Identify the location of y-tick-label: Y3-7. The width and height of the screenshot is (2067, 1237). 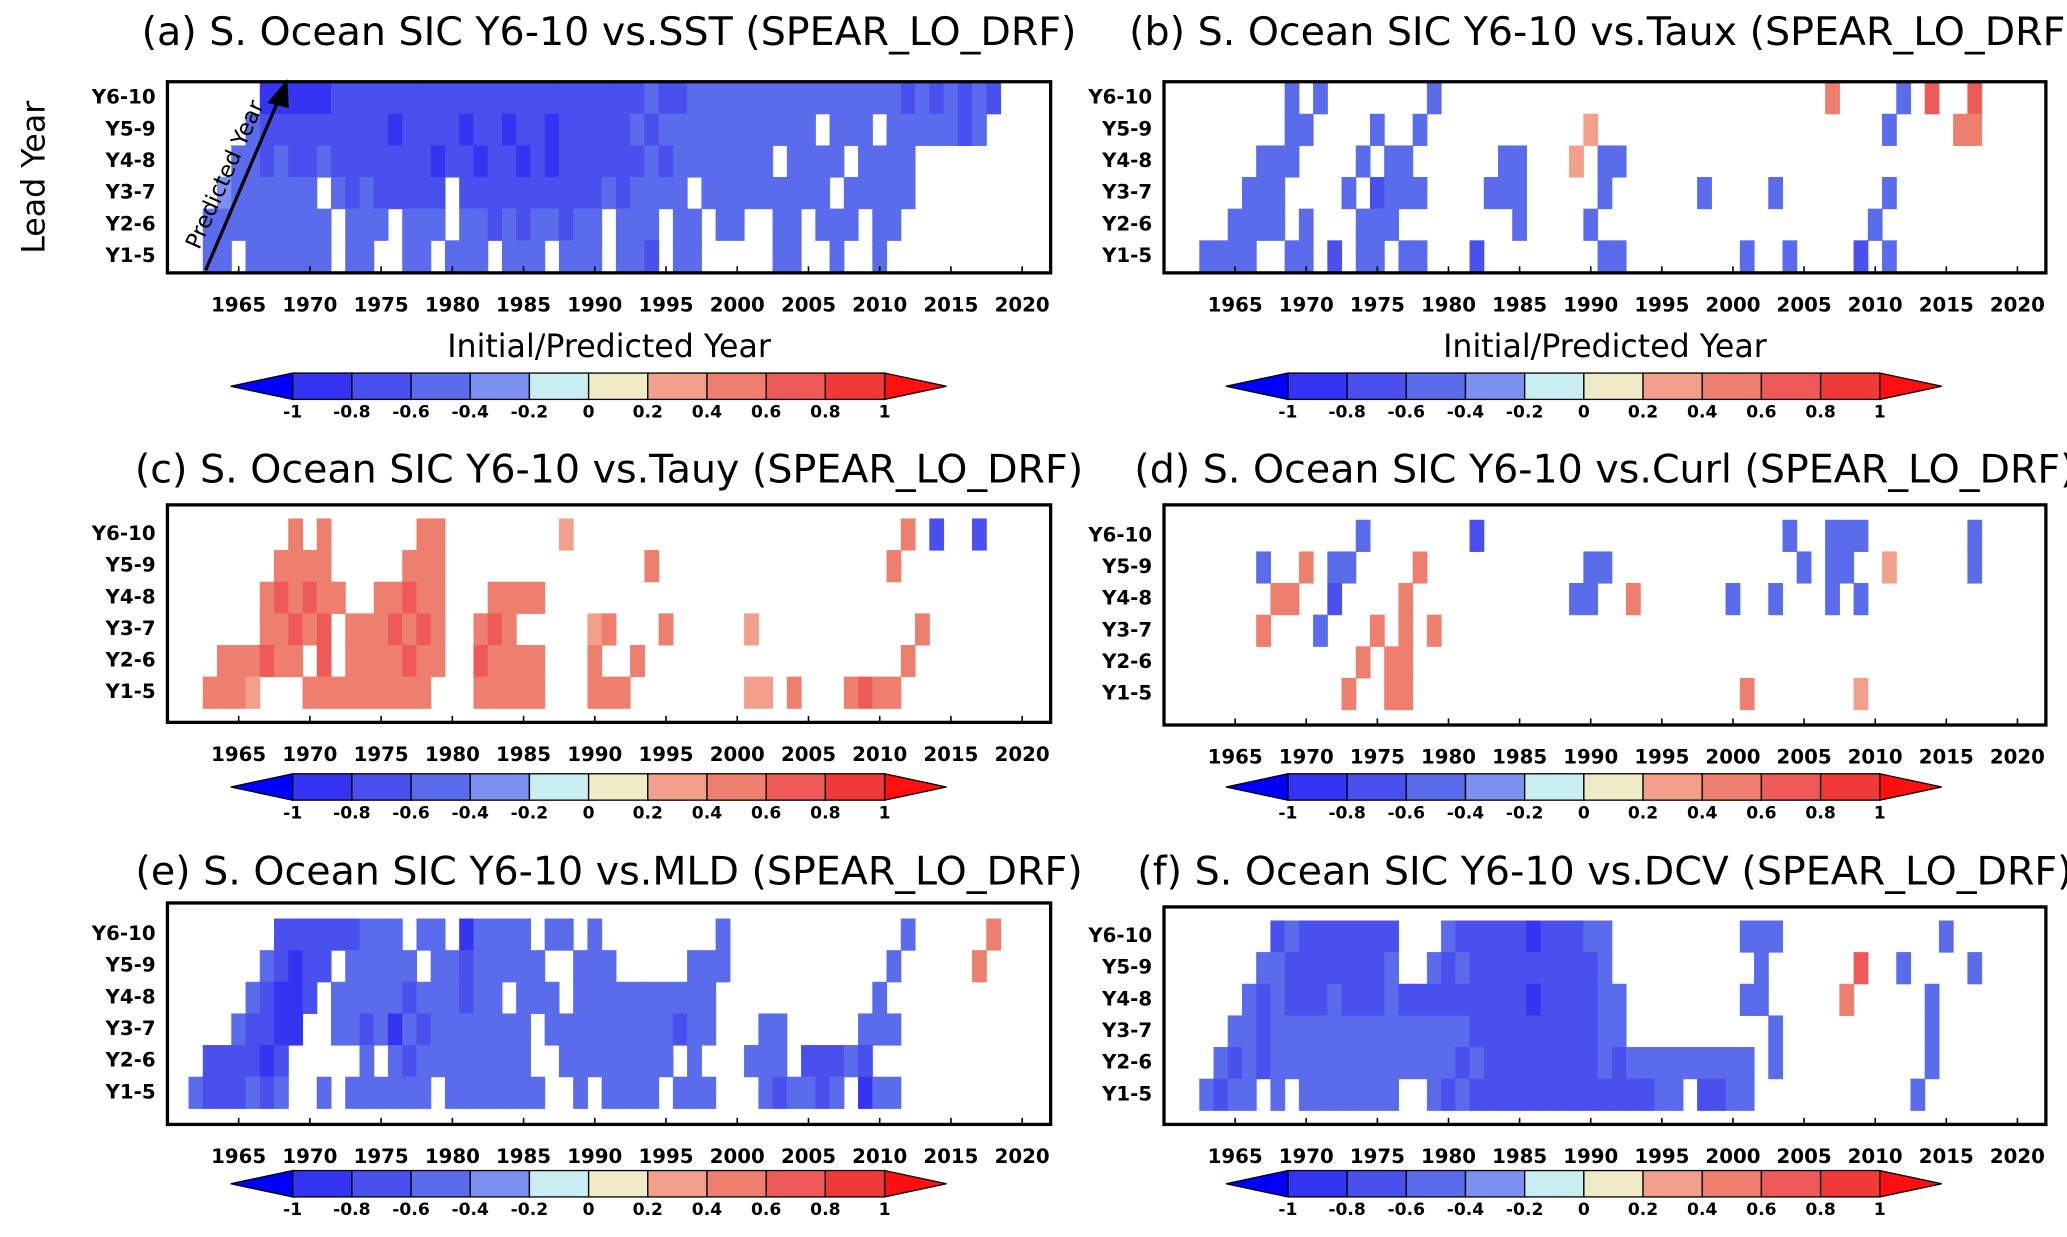
(130, 192).